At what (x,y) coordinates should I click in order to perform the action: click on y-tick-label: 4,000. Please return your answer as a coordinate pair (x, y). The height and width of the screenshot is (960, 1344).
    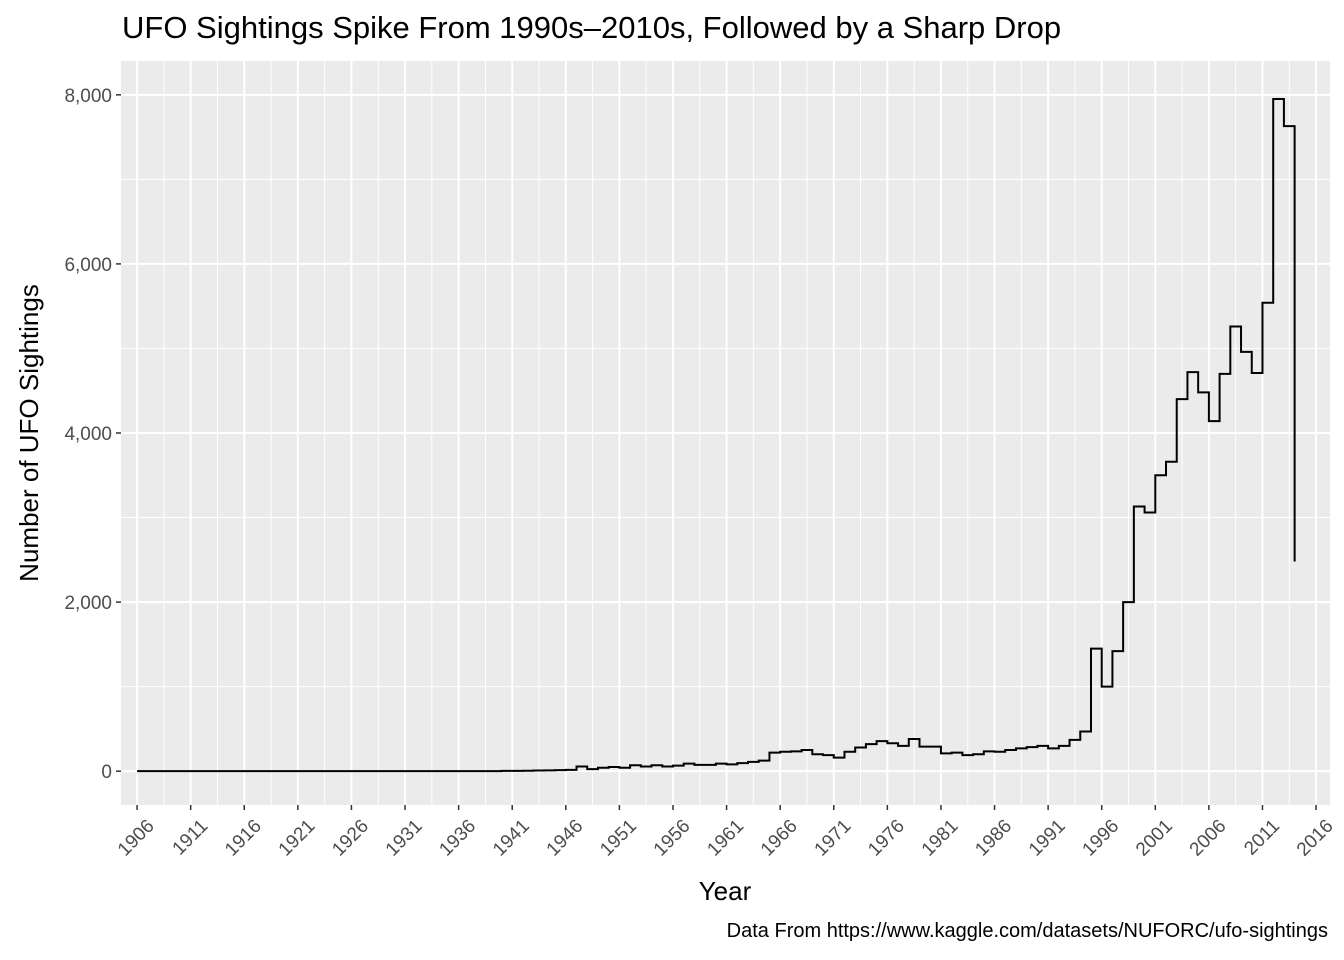
    Looking at the image, I should click on (88, 434).